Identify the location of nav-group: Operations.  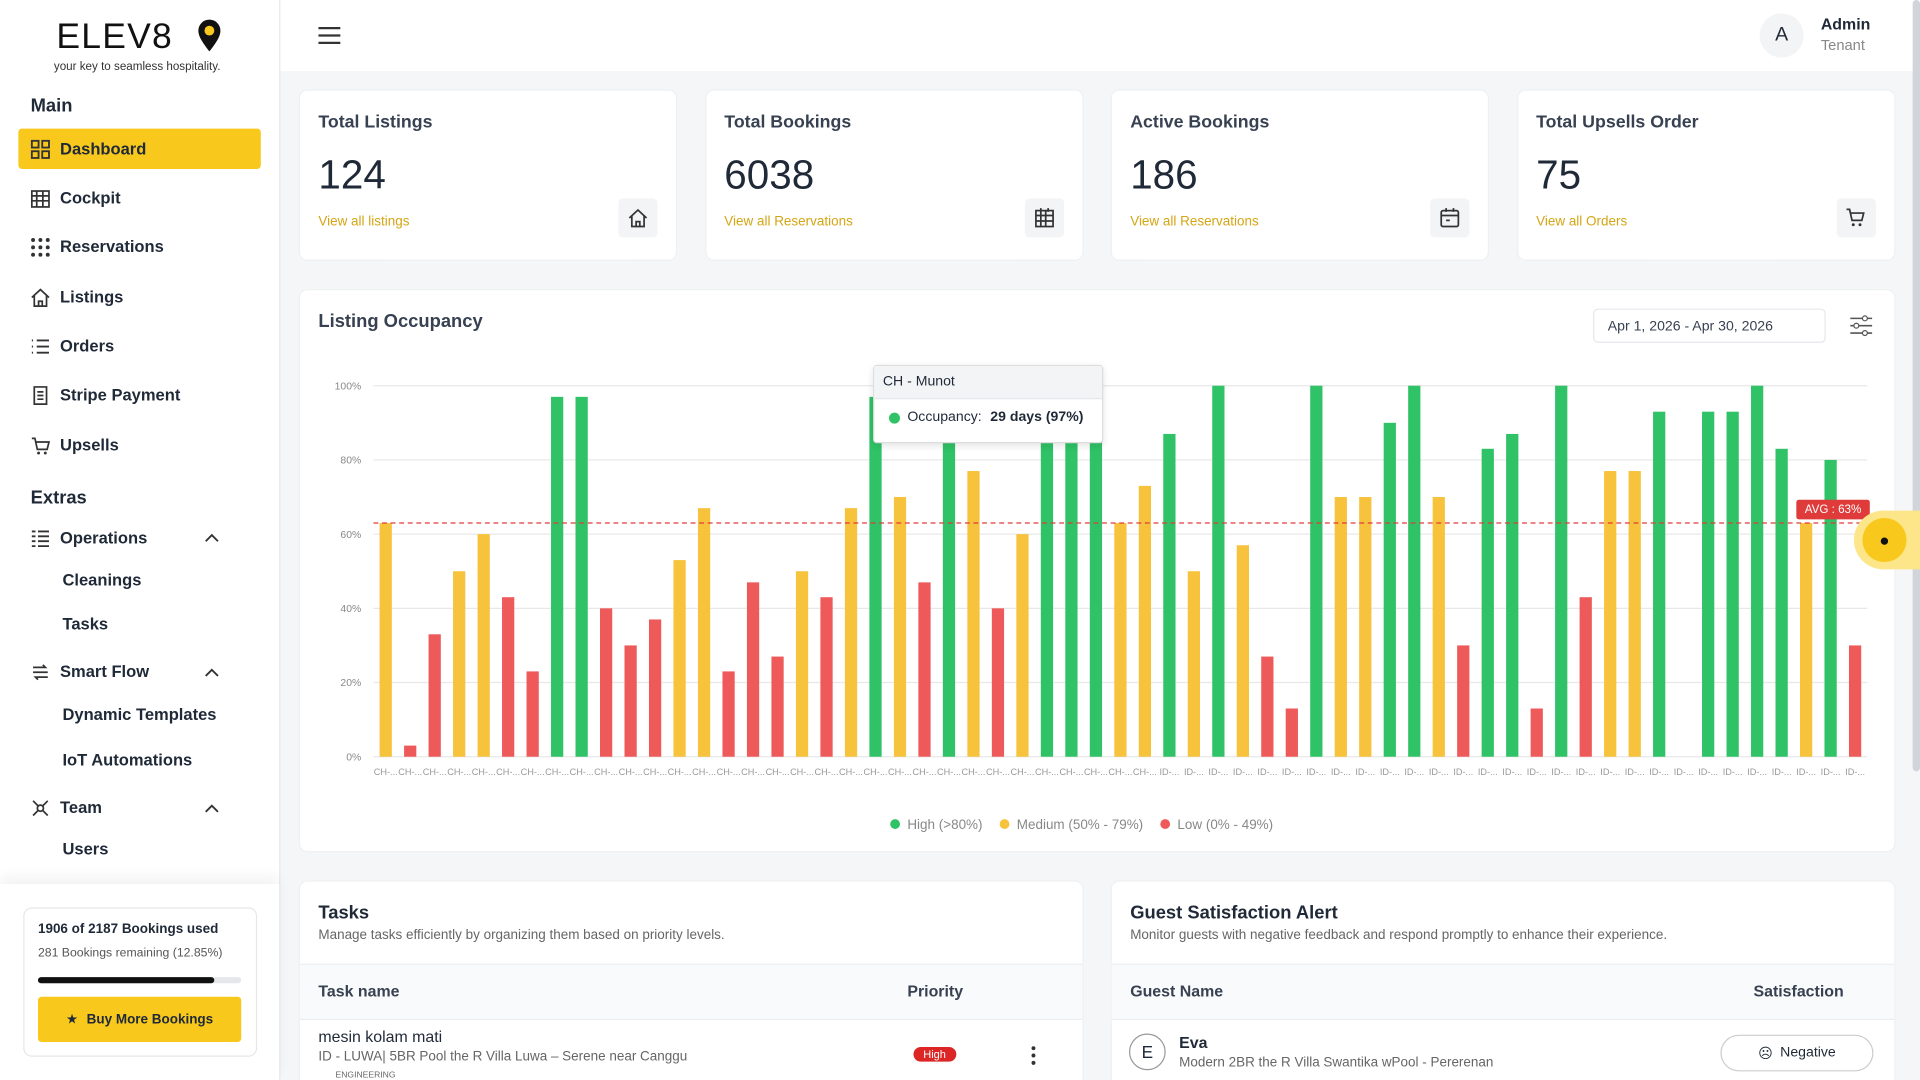
(139, 538).